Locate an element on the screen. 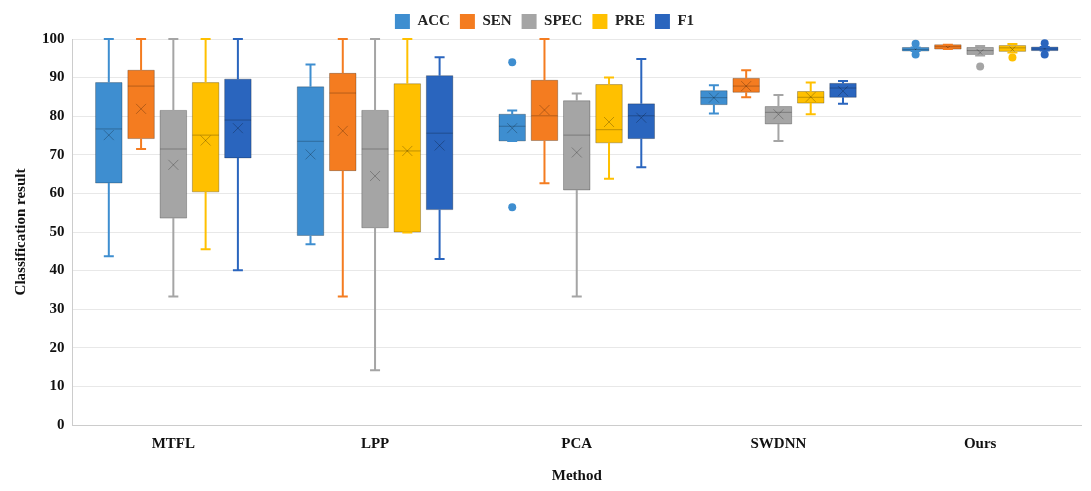  x-tick-label: PCA is located at coordinates (577, 442).